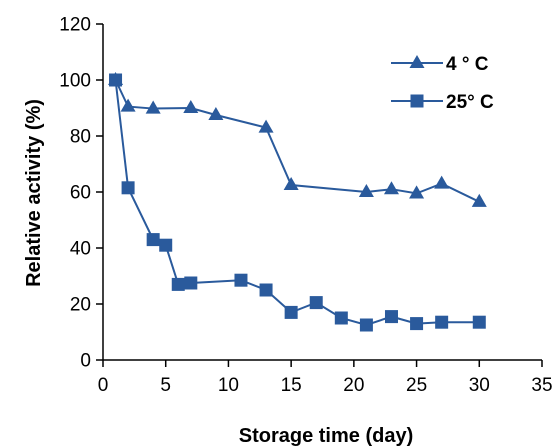  What do you see at coordinates (326, 435) in the screenshot?
I see `x-axis-title: Storage time (day)` at bounding box center [326, 435].